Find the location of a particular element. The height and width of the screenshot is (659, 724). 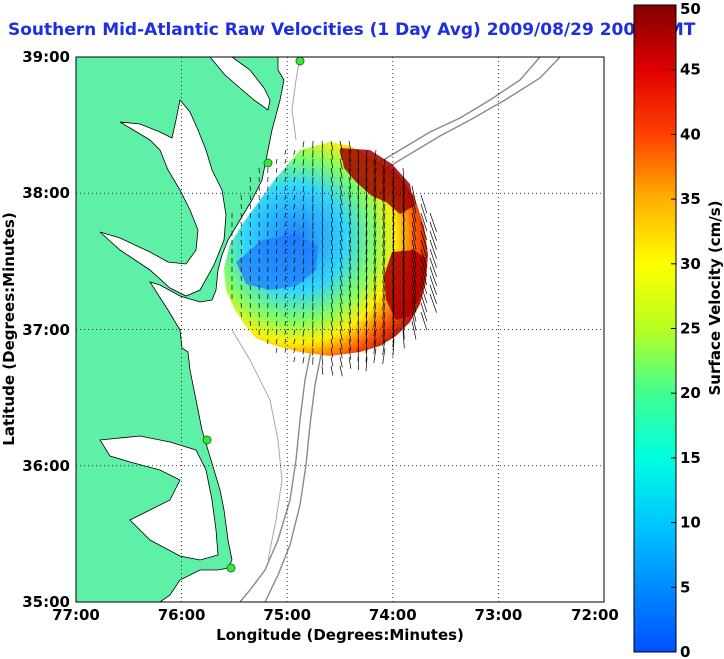

velocity-slow-zone is located at coordinates (277, 262).